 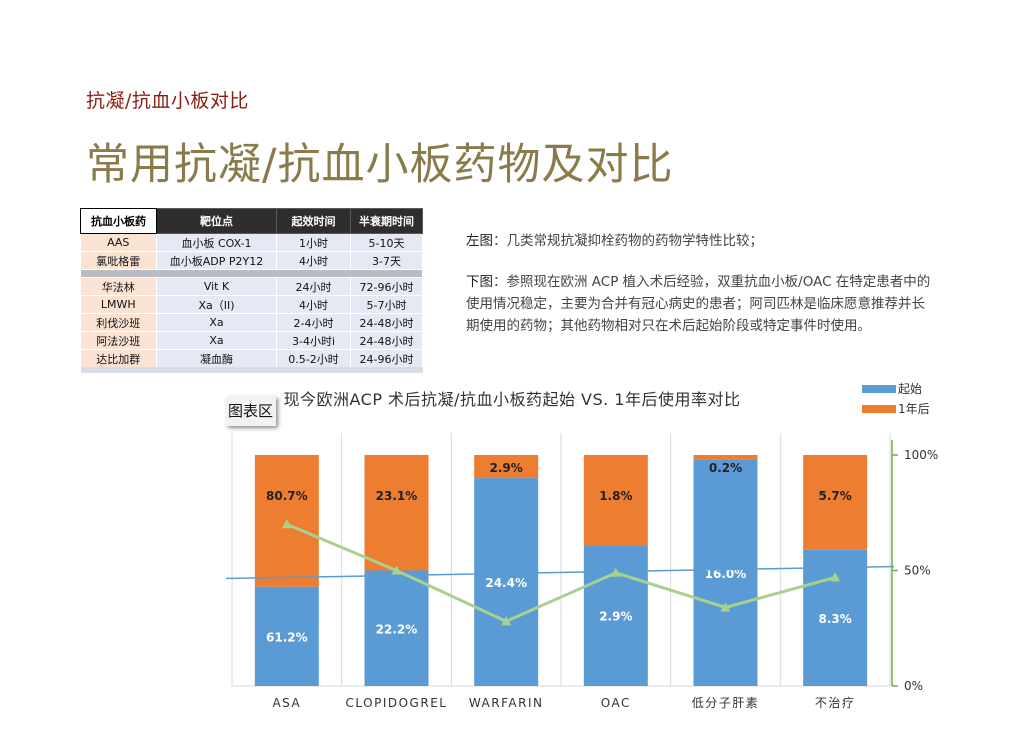 I want to click on target-cell: Xa（II), so click(x=216, y=304).